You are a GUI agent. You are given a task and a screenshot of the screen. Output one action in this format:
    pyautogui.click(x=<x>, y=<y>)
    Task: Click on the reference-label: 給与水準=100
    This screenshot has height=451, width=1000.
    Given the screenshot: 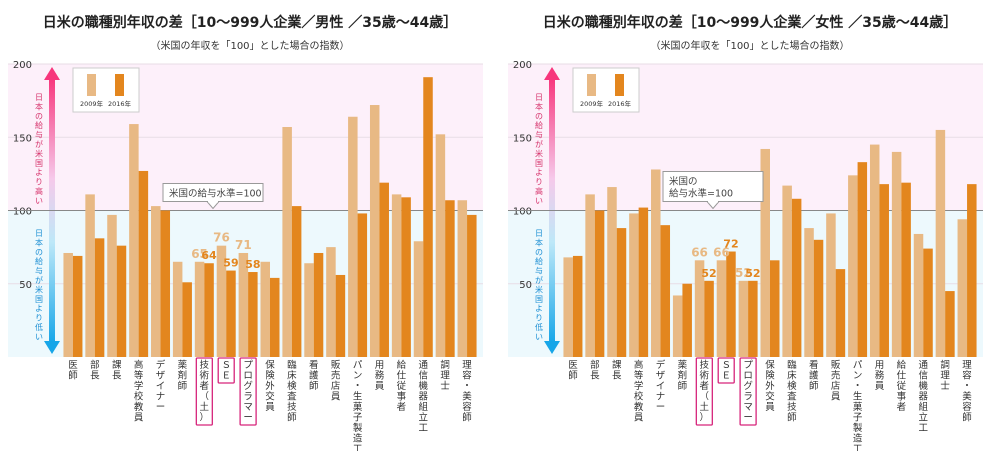 What is the action you would take?
    pyautogui.click(x=701, y=194)
    